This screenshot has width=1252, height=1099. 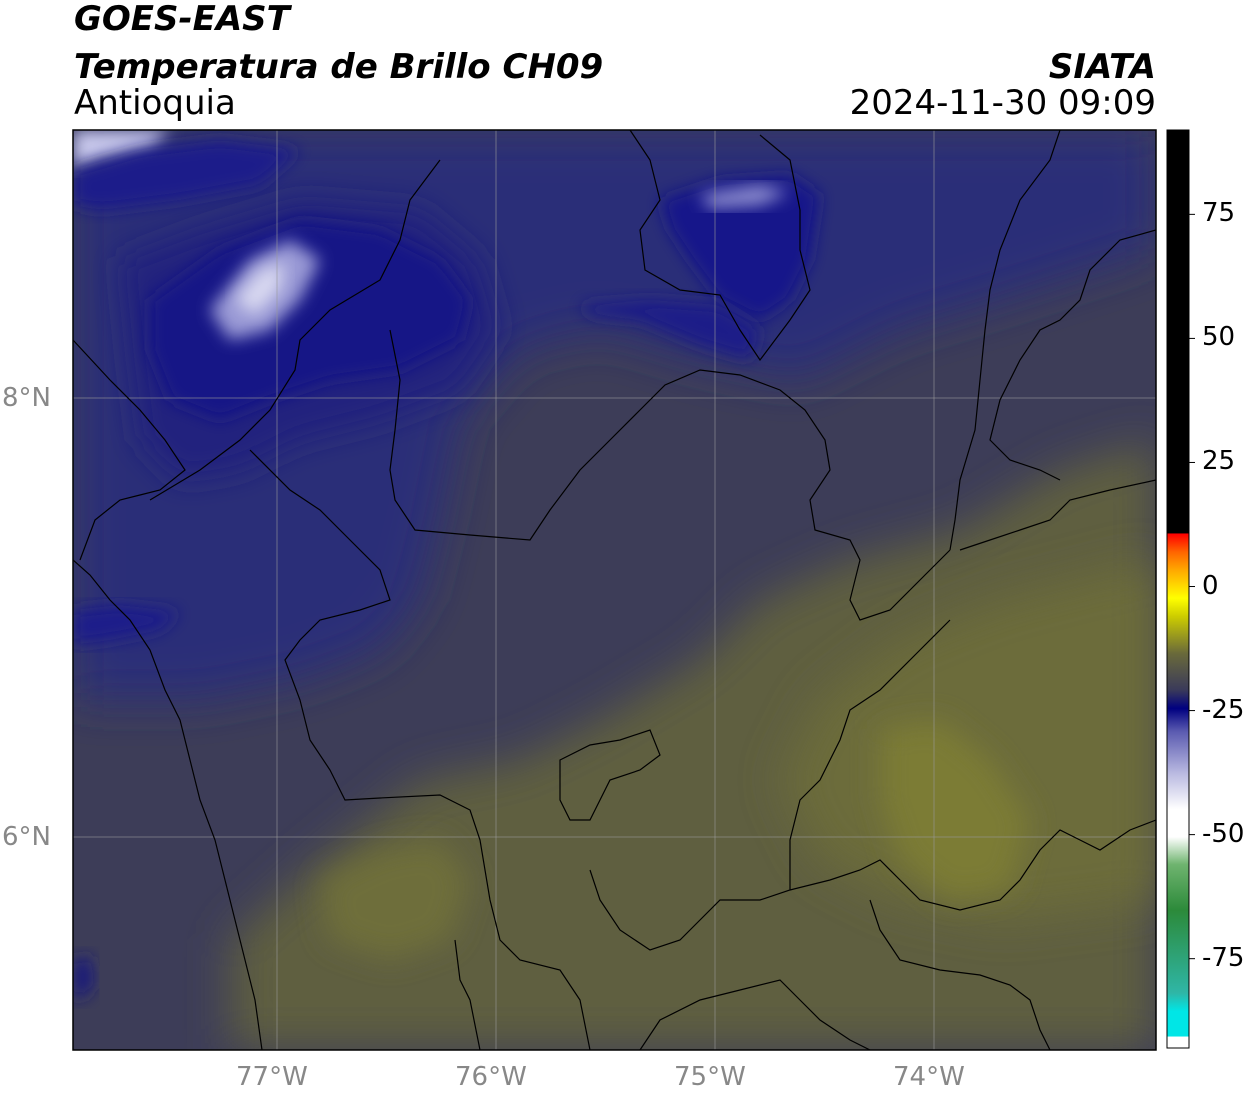 I want to click on border-magdalena, so click(x=1005, y=340).